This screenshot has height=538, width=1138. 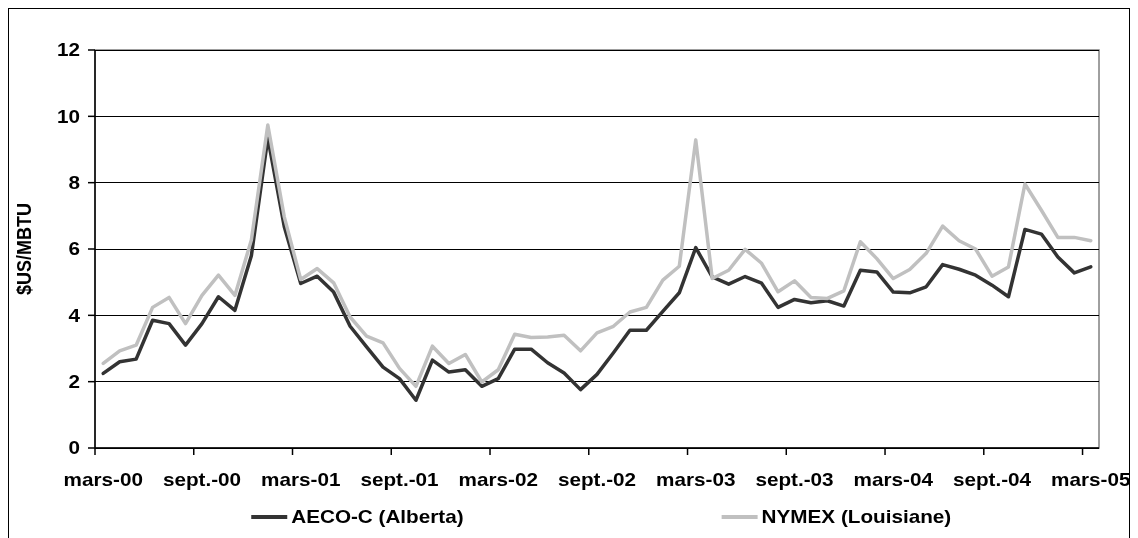 What do you see at coordinates (1091, 480) in the screenshot?
I see `x-tick-label: mars-05` at bounding box center [1091, 480].